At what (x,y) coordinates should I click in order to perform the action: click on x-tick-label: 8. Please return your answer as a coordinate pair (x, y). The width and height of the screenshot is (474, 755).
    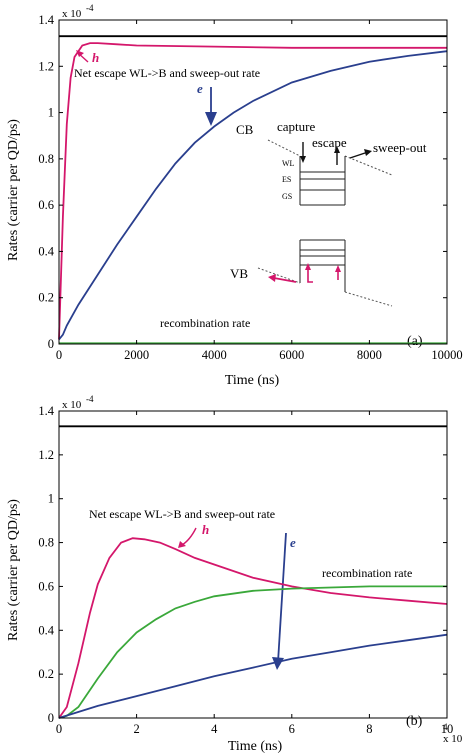
    Looking at the image, I should click on (369, 729).